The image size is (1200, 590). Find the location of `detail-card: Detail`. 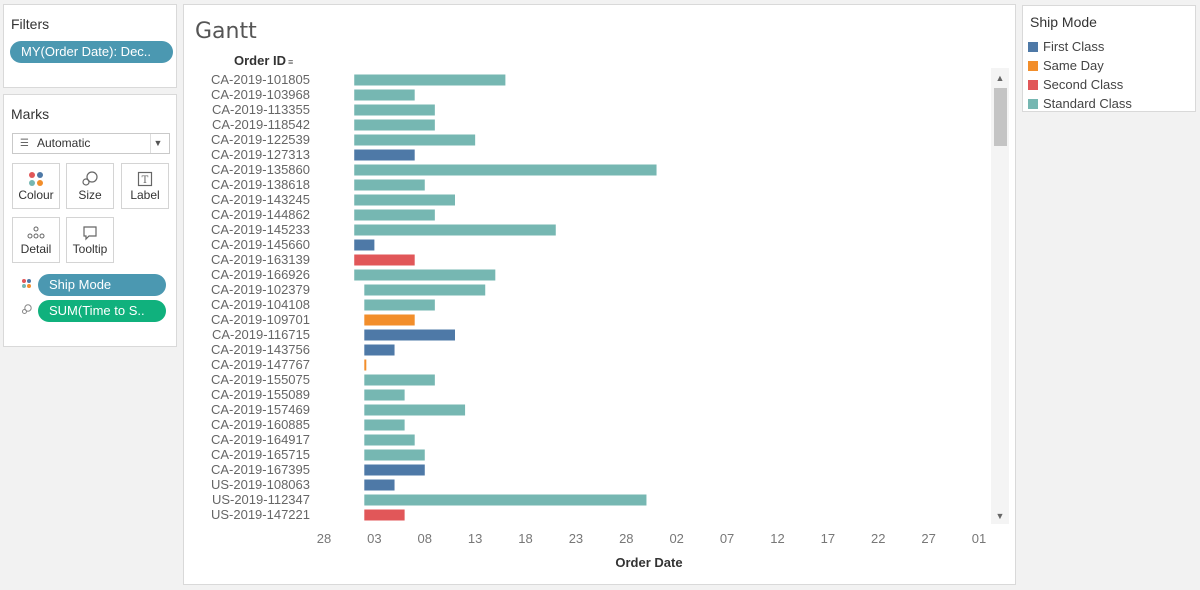

detail-card: Detail is located at coordinates (36, 240).